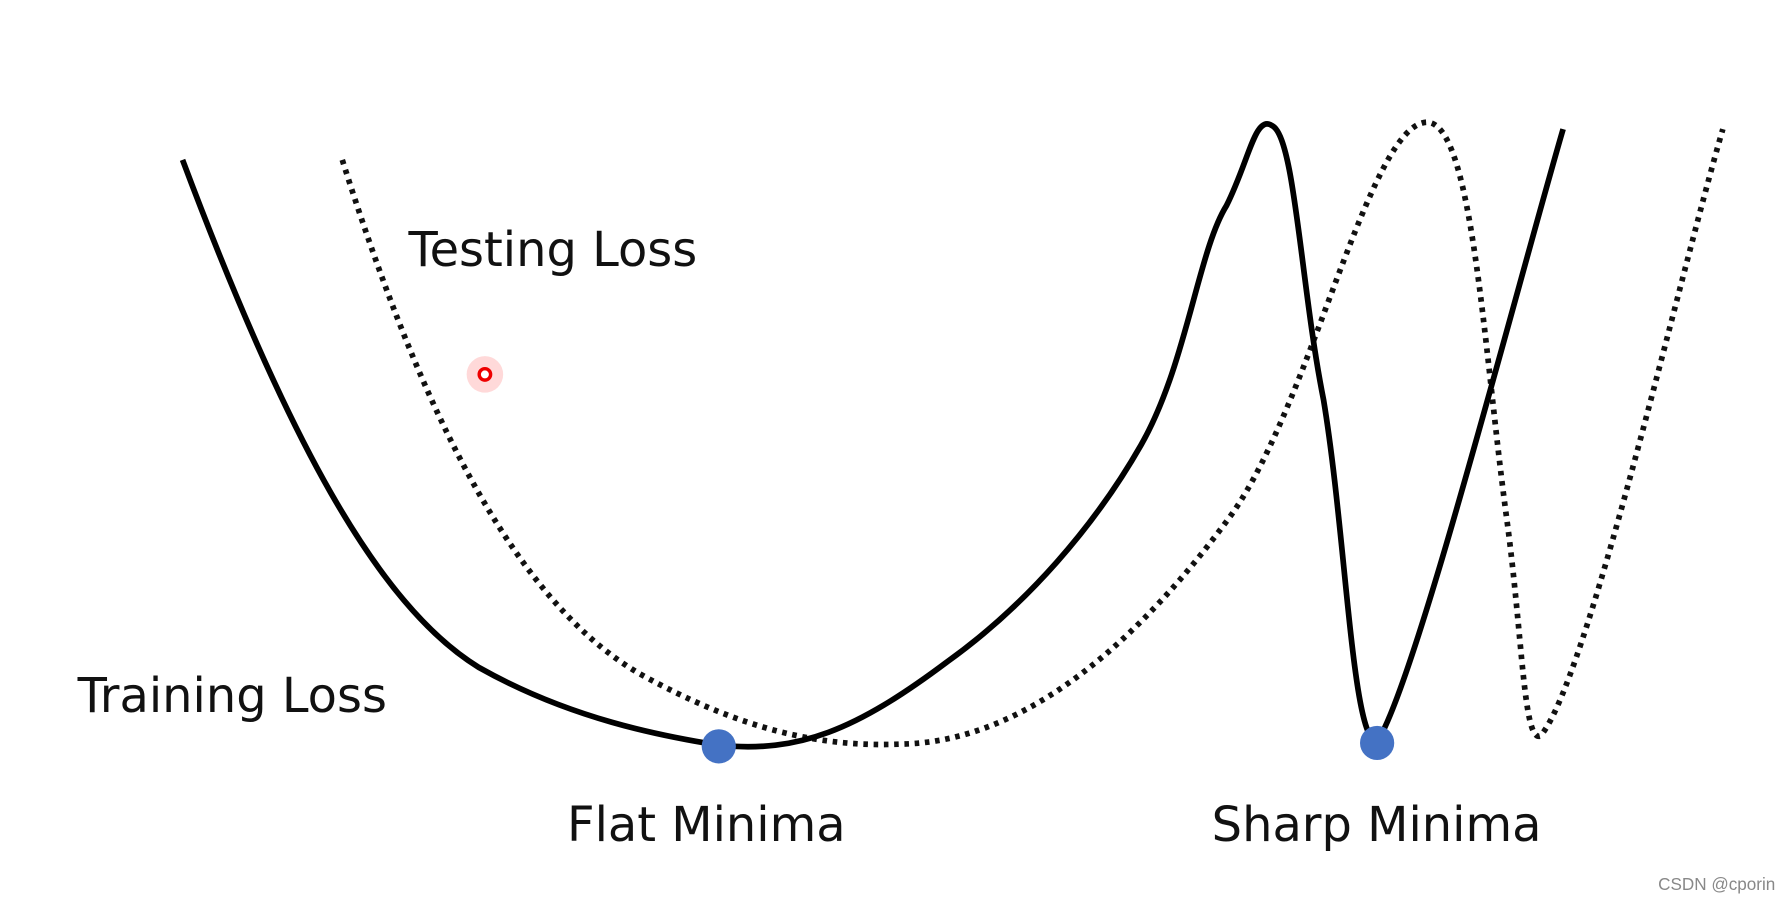  Describe the element at coordinates (718, 746) in the screenshot. I see `flat-minimum-dot` at that location.